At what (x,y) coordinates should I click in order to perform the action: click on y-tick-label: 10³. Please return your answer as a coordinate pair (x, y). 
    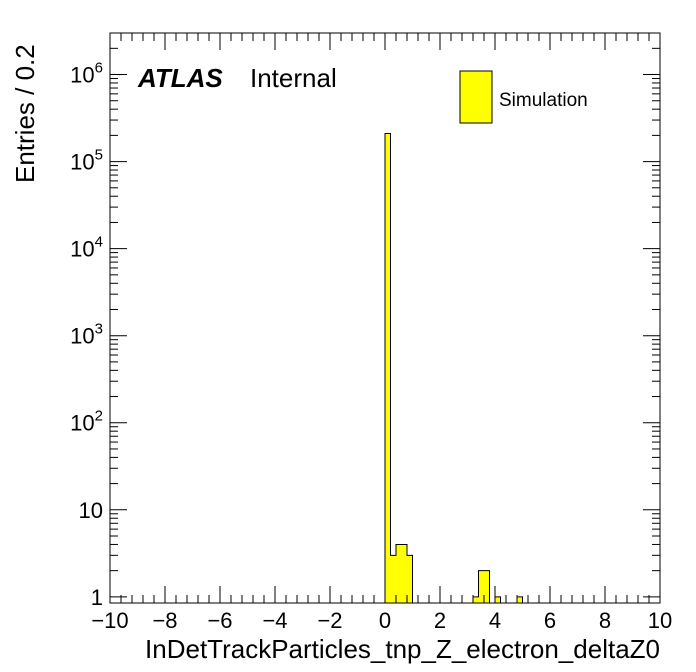
    Looking at the image, I should click on (86, 335).